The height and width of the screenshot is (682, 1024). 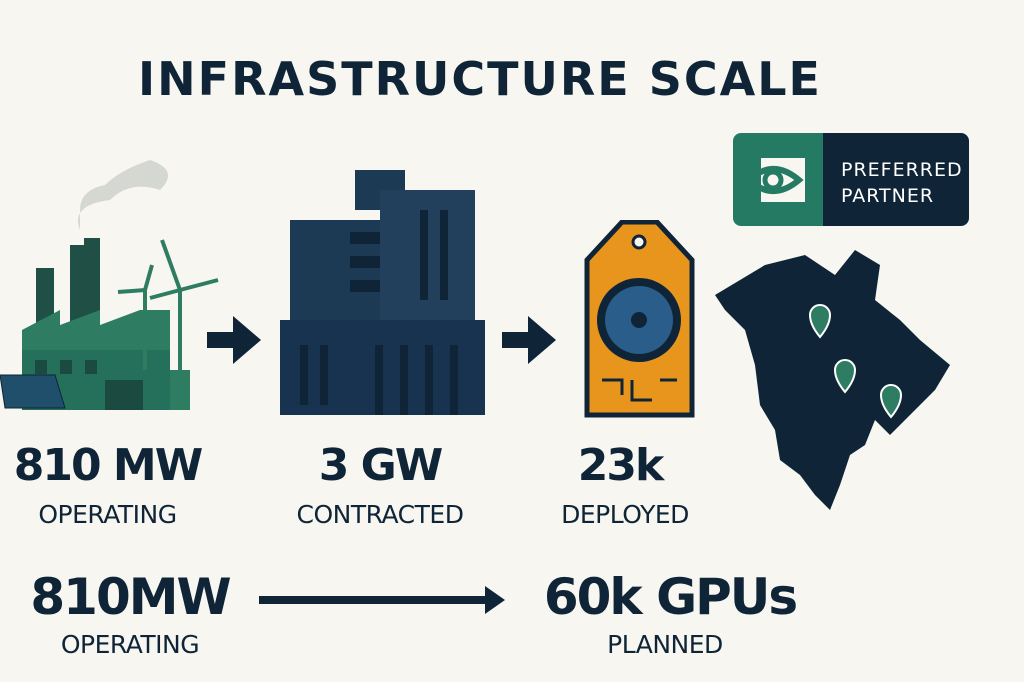 What do you see at coordinates (888, 196) in the screenshot?
I see `badge-line2: PARTNER` at bounding box center [888, 196].